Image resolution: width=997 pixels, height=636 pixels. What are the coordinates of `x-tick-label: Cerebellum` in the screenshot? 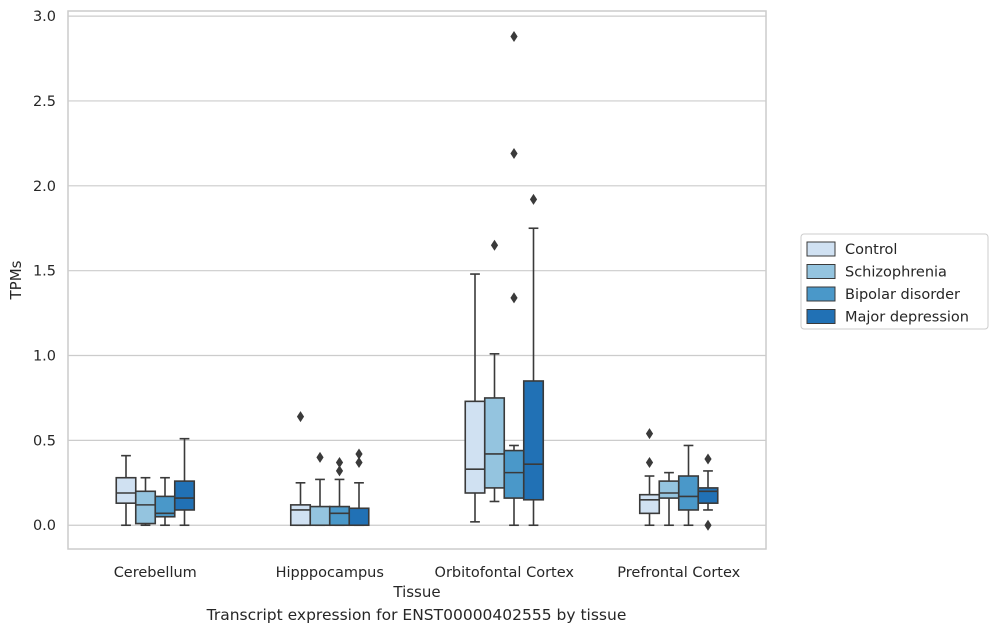 It's located at (155, 573).